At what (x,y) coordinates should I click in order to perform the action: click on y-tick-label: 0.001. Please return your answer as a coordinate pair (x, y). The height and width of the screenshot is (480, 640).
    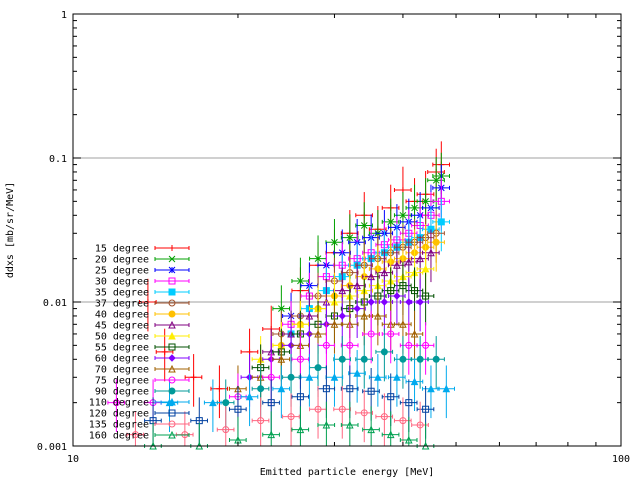
    Looking at the image, I should click on (52, 447).